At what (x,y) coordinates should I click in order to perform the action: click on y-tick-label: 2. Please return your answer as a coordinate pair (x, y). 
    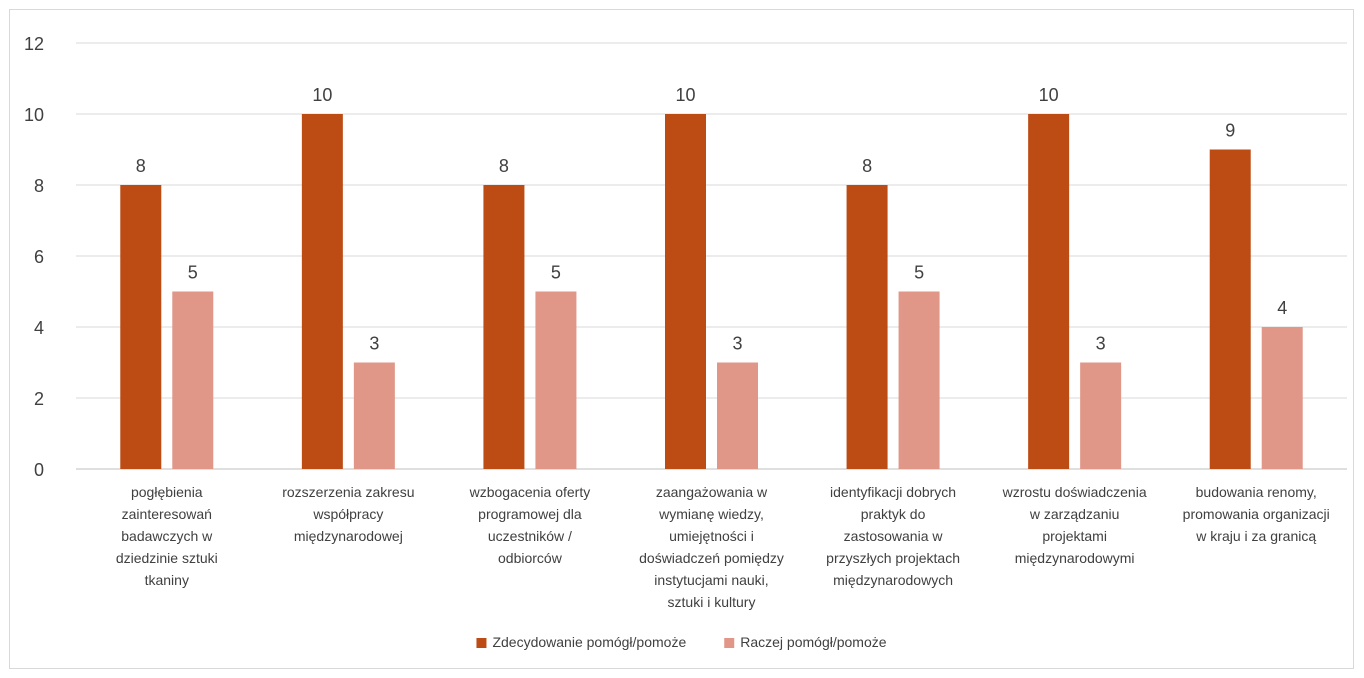
    Looking at the image, I should click on (39, 399).